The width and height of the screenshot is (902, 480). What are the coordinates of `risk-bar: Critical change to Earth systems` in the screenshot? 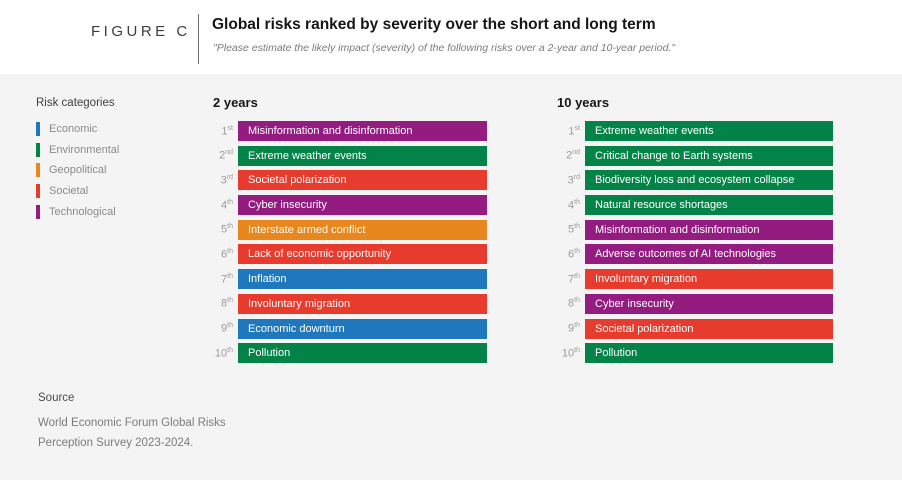 It's located at (709, 155).